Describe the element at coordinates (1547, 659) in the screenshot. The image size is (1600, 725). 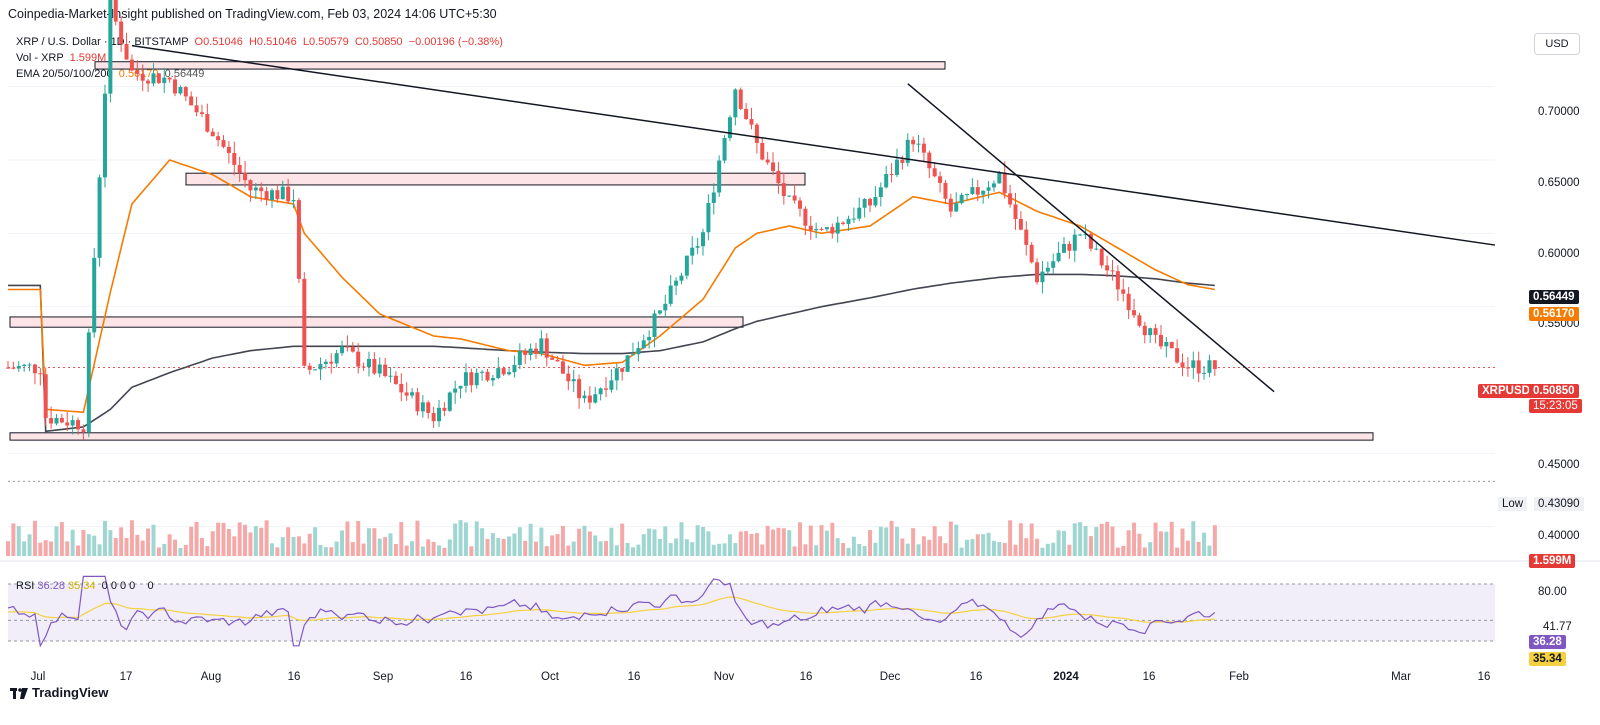
I see `rsi-ma-tag: 35.34` at that location.